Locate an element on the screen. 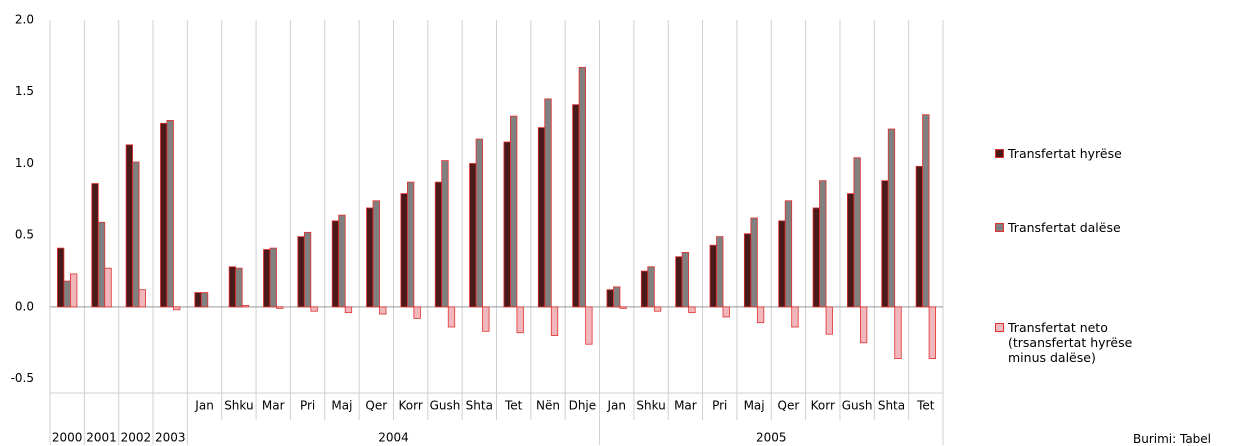  y-tick-label: 0.0 is located at coordinates (24, 306).